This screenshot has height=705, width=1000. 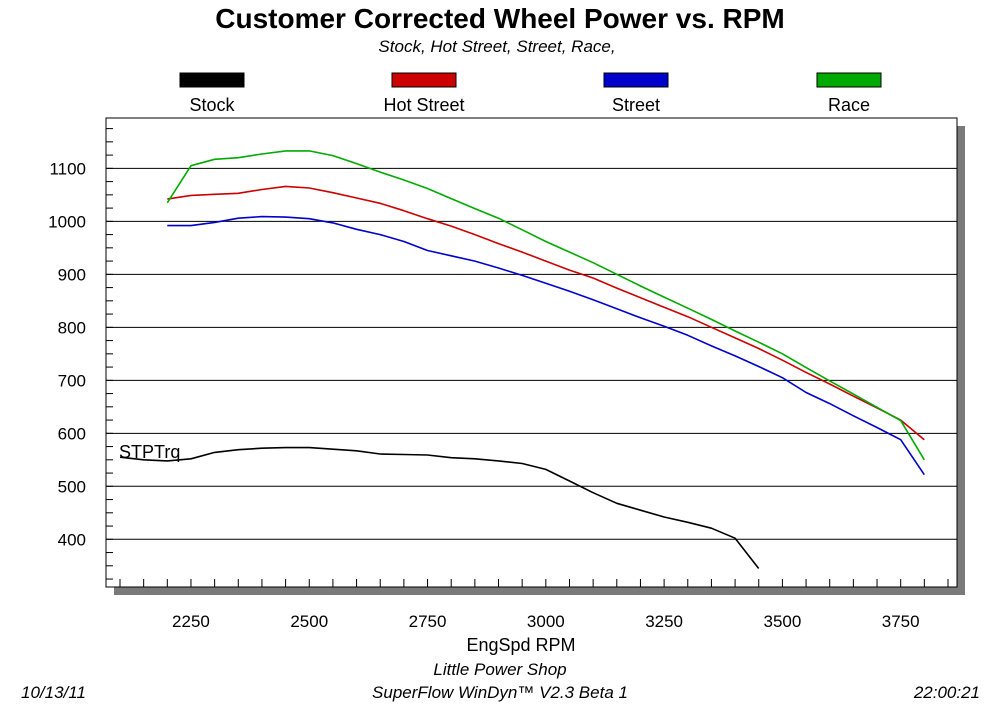 What do you see at coordinates (500, 692) in the screenshot?
I see `software-version: SuperFlow WinDyn™ V2.3 Beta 1` at bounding box center [500, 692].